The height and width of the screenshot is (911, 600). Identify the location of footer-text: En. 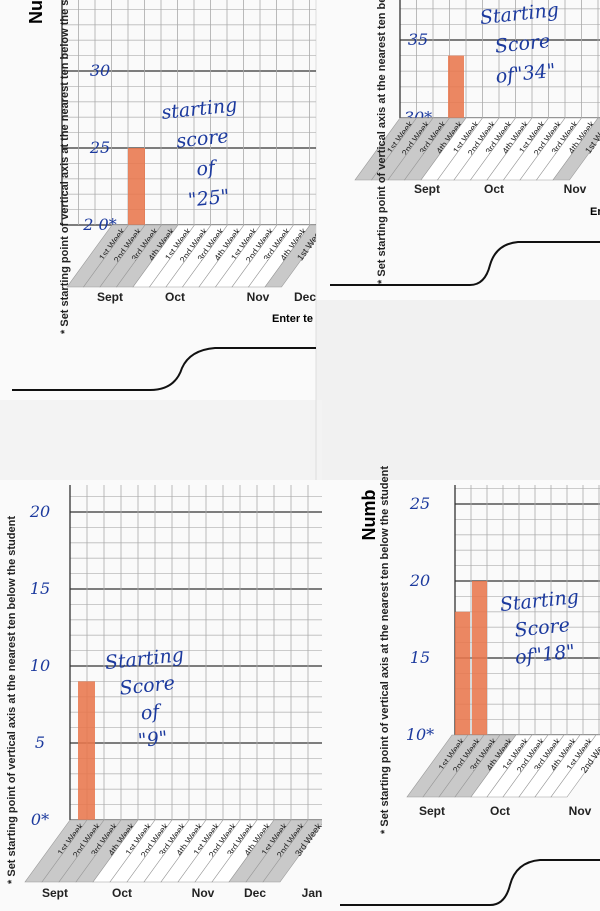
(595, 212).